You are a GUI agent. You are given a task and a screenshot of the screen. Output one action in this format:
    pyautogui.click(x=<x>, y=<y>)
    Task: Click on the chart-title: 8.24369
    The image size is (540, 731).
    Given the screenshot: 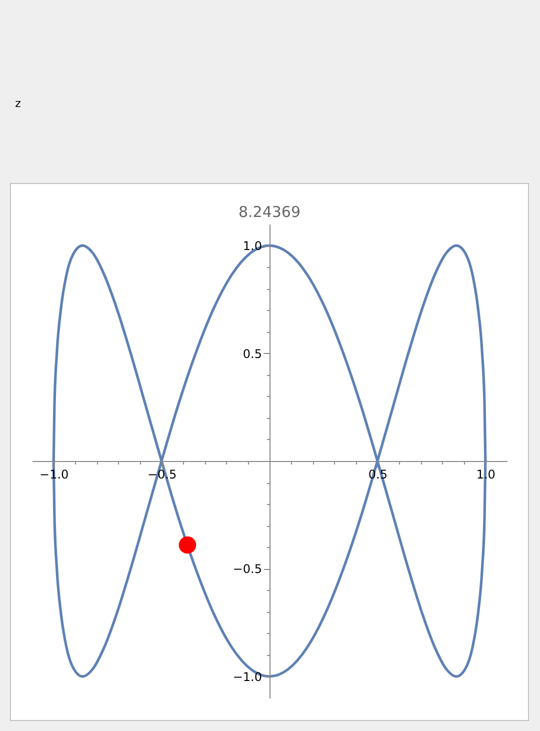 What is the action you would take?
    pyautogui.click(x=269, y=212)
    